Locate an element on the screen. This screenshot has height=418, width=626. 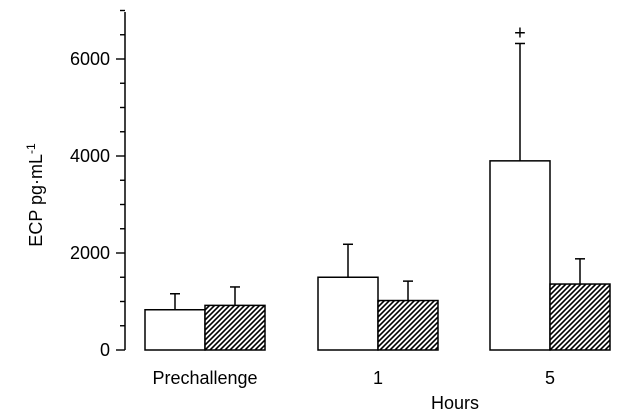
y-axis-title-main: ECP pg·mL is located at coordinates (36, 200).